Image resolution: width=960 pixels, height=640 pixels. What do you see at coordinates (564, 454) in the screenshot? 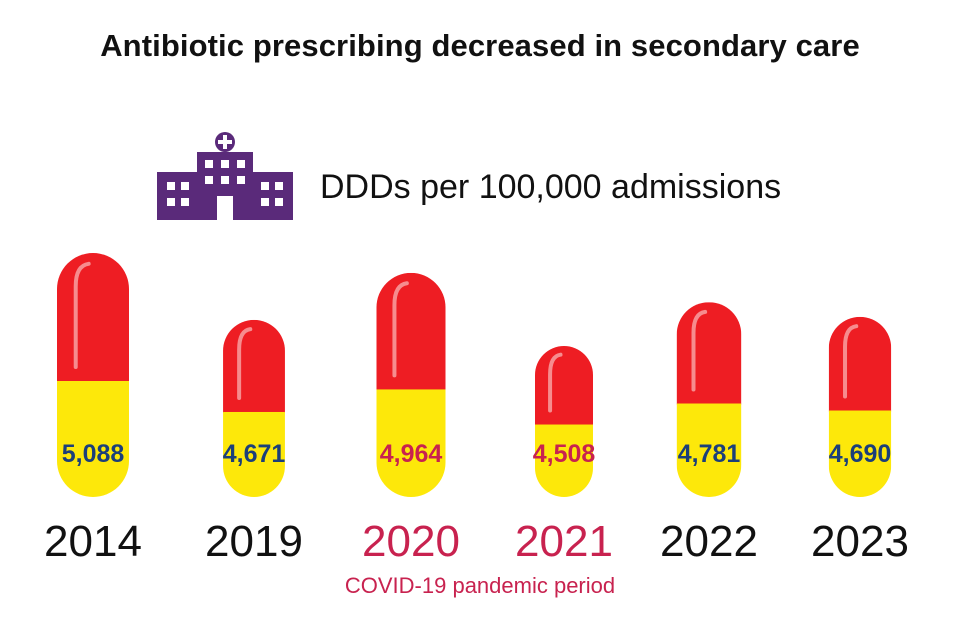
I see `value-label-2021: 4,508` at bounding box center [564, 454].